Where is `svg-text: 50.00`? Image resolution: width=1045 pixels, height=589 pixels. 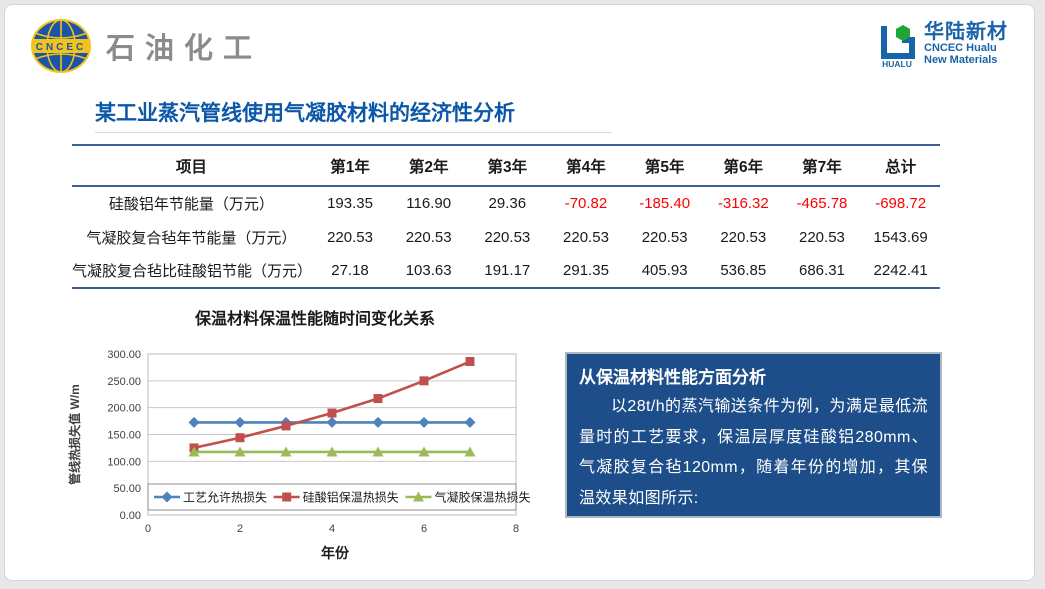 svg-text: 50.00 is located at coordinates (127, 489).